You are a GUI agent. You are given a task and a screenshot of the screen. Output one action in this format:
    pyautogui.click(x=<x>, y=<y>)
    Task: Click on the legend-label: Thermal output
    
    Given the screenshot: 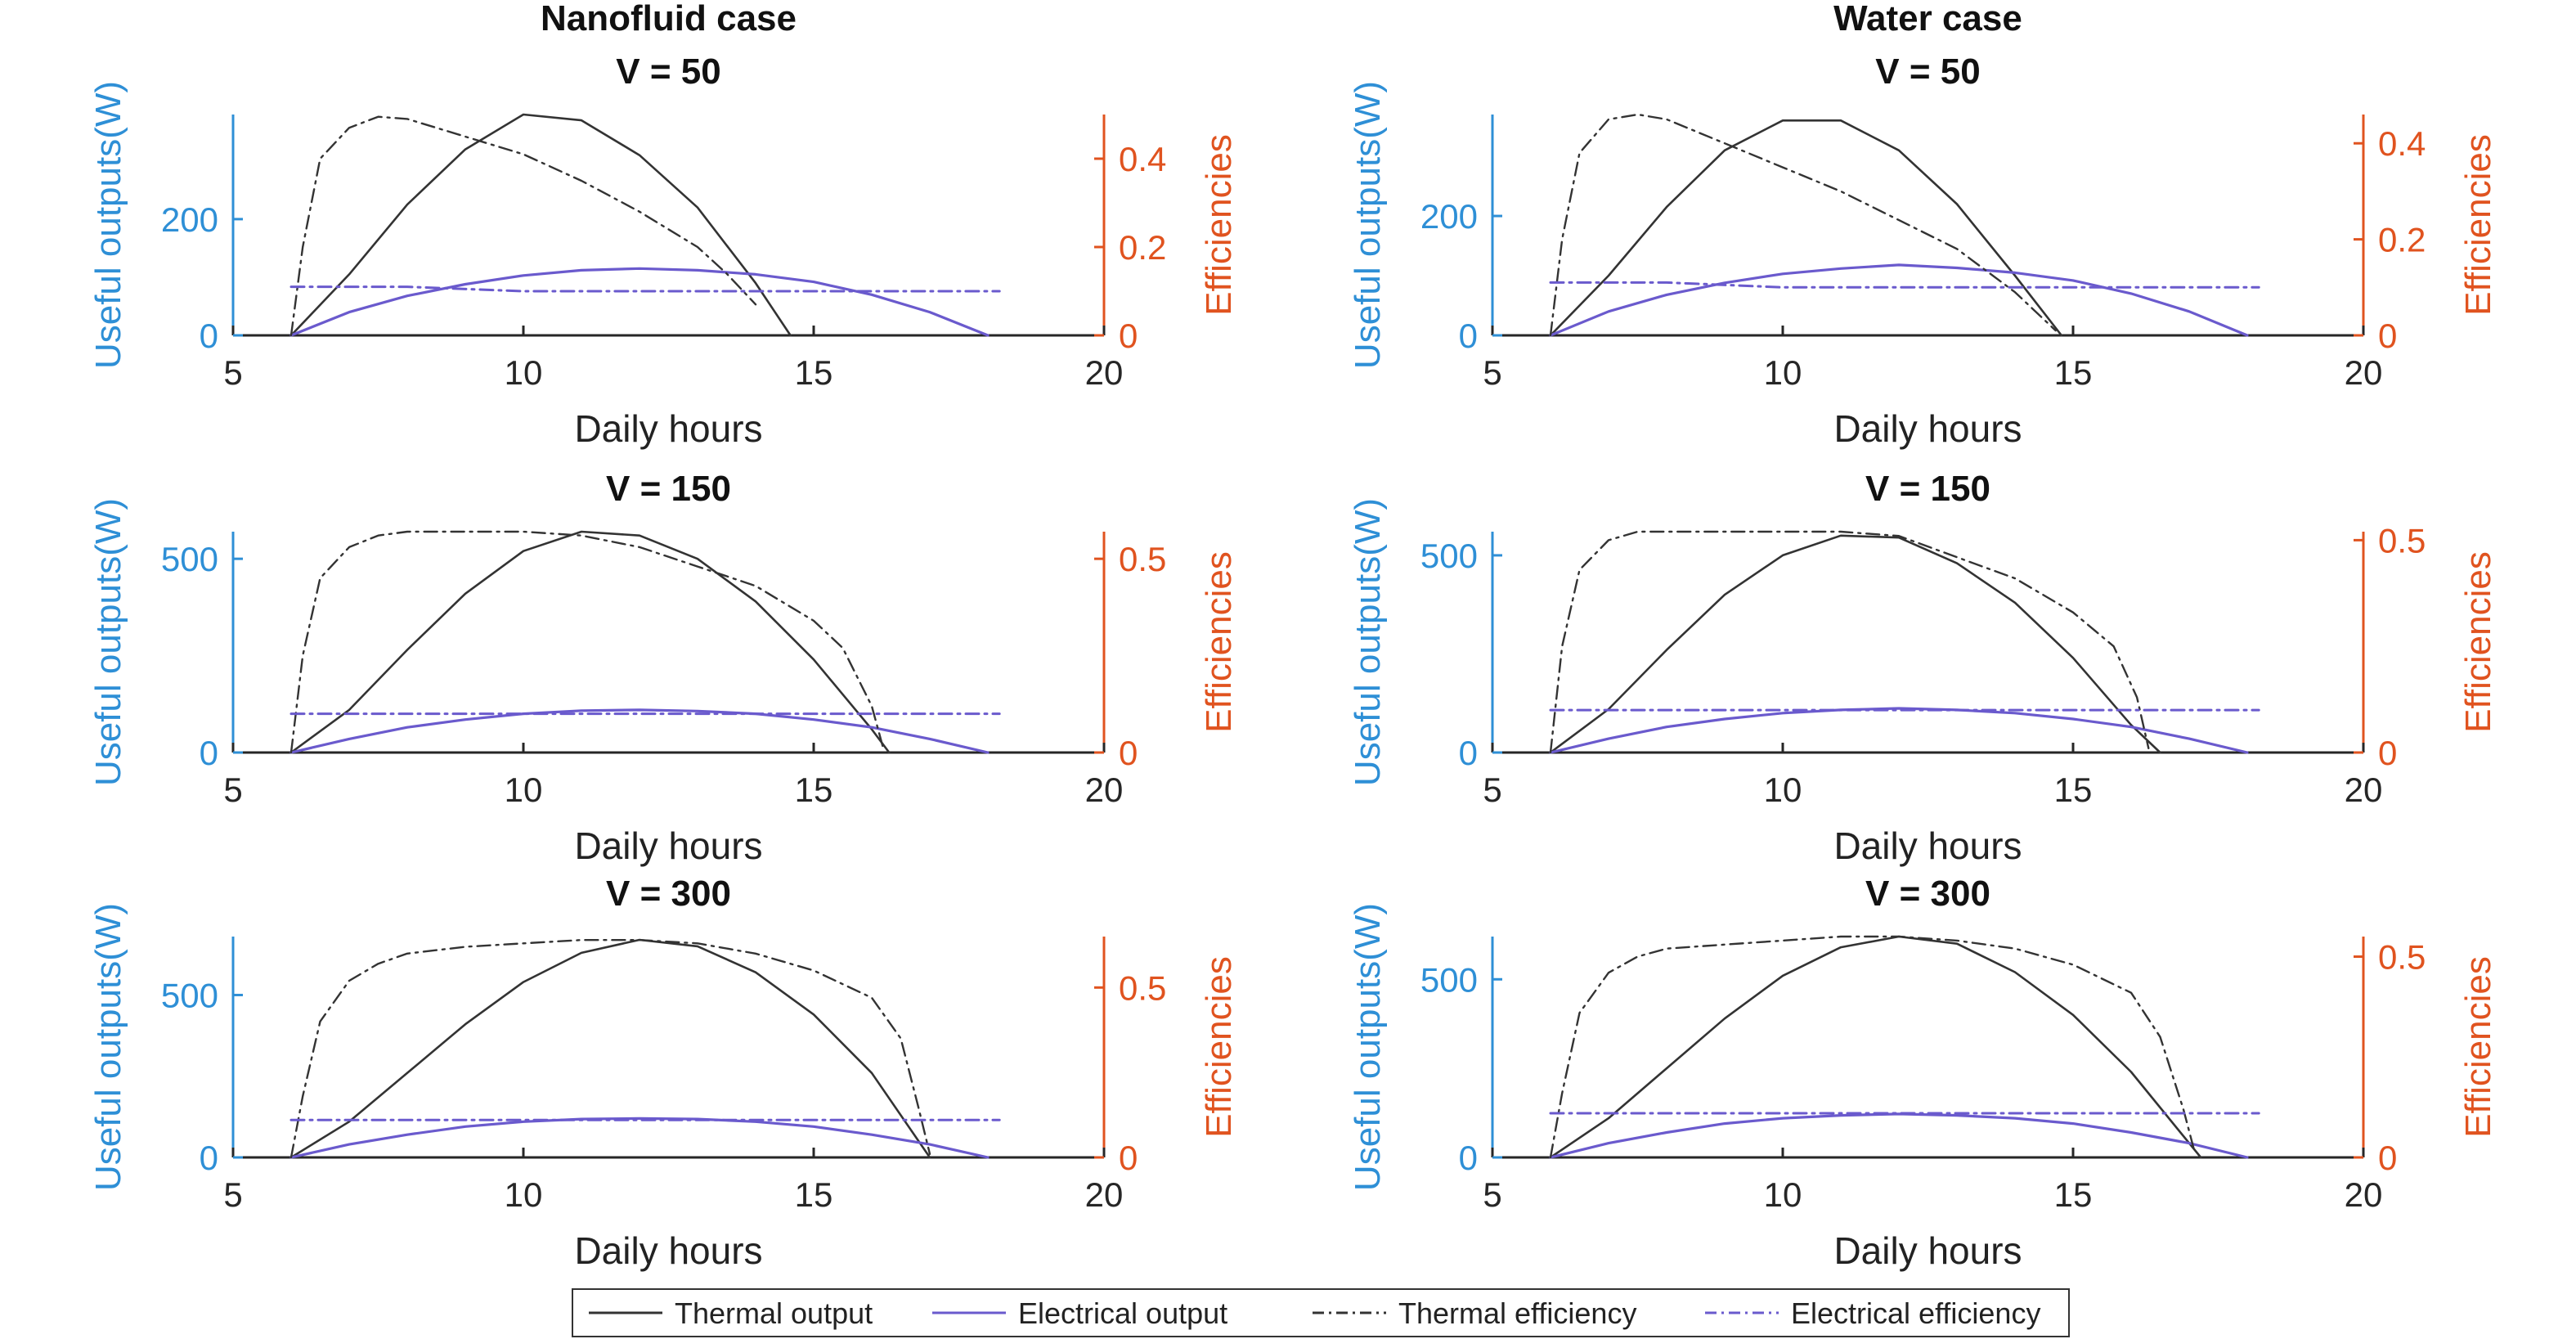 What is the action you would take?
    pyautogui.click(x=774, y=1313)
    